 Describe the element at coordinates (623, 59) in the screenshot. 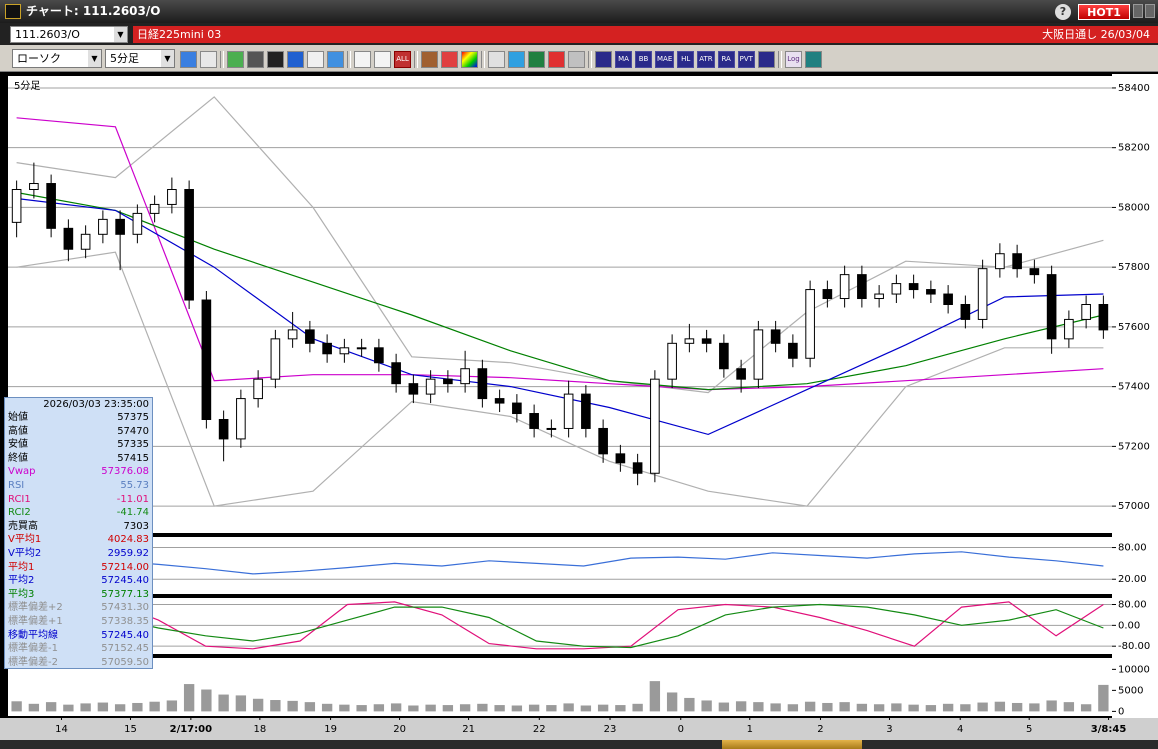

I see `toolbar-button: MA` at that location.